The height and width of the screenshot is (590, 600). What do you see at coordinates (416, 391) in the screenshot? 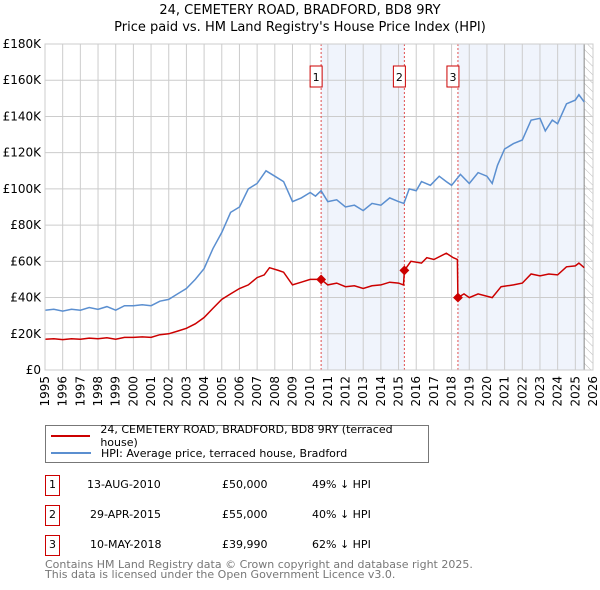
I see `x-tick-label: 2016` at bounding box center [416, 391].